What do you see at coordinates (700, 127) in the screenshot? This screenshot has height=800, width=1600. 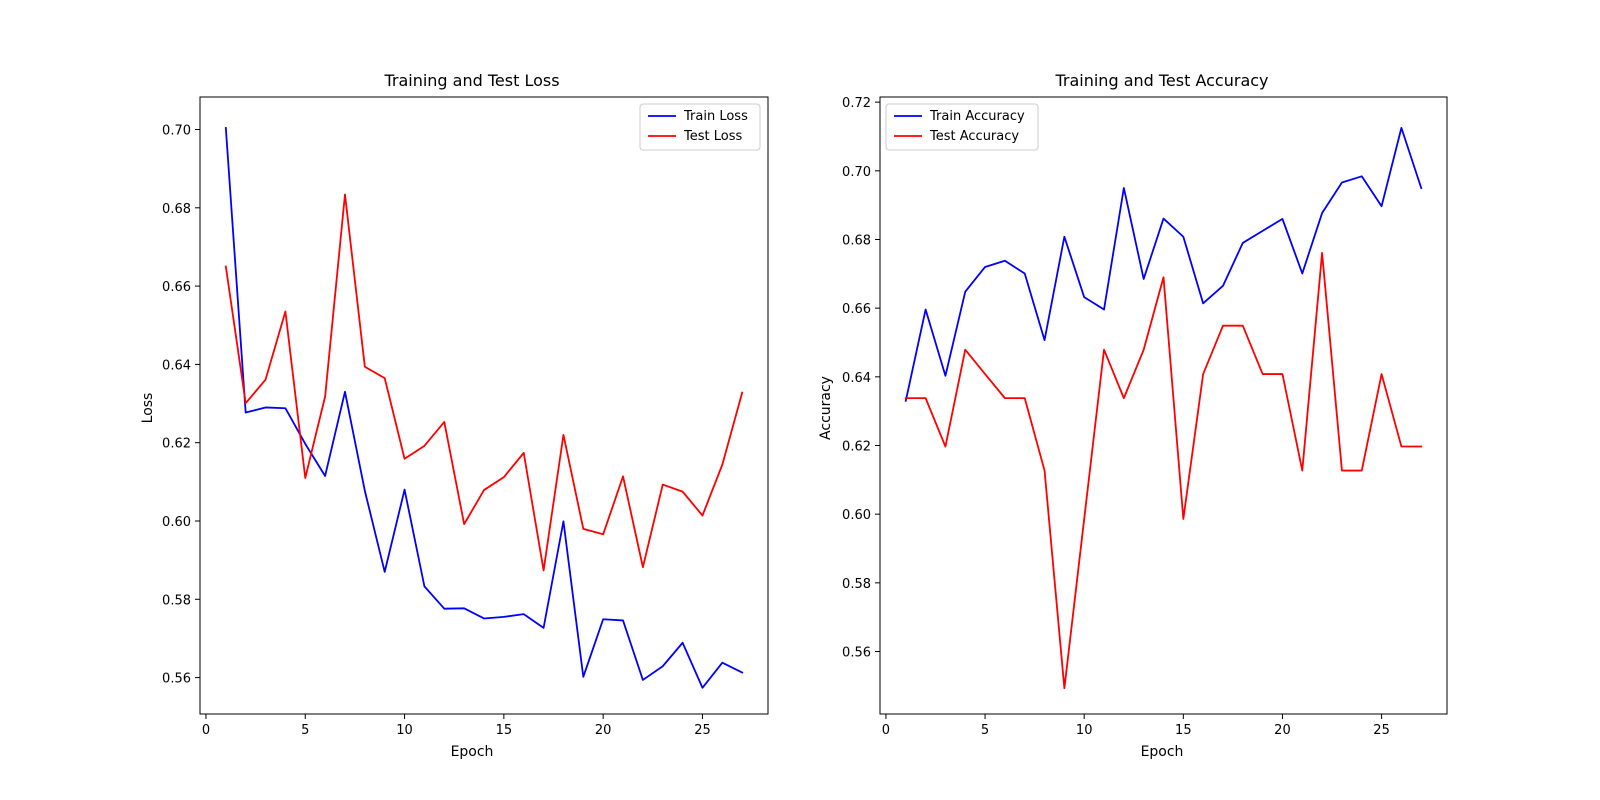 I see `loss-chart-legend: Train Loss Test Loss` at bounding box center [700, 127].